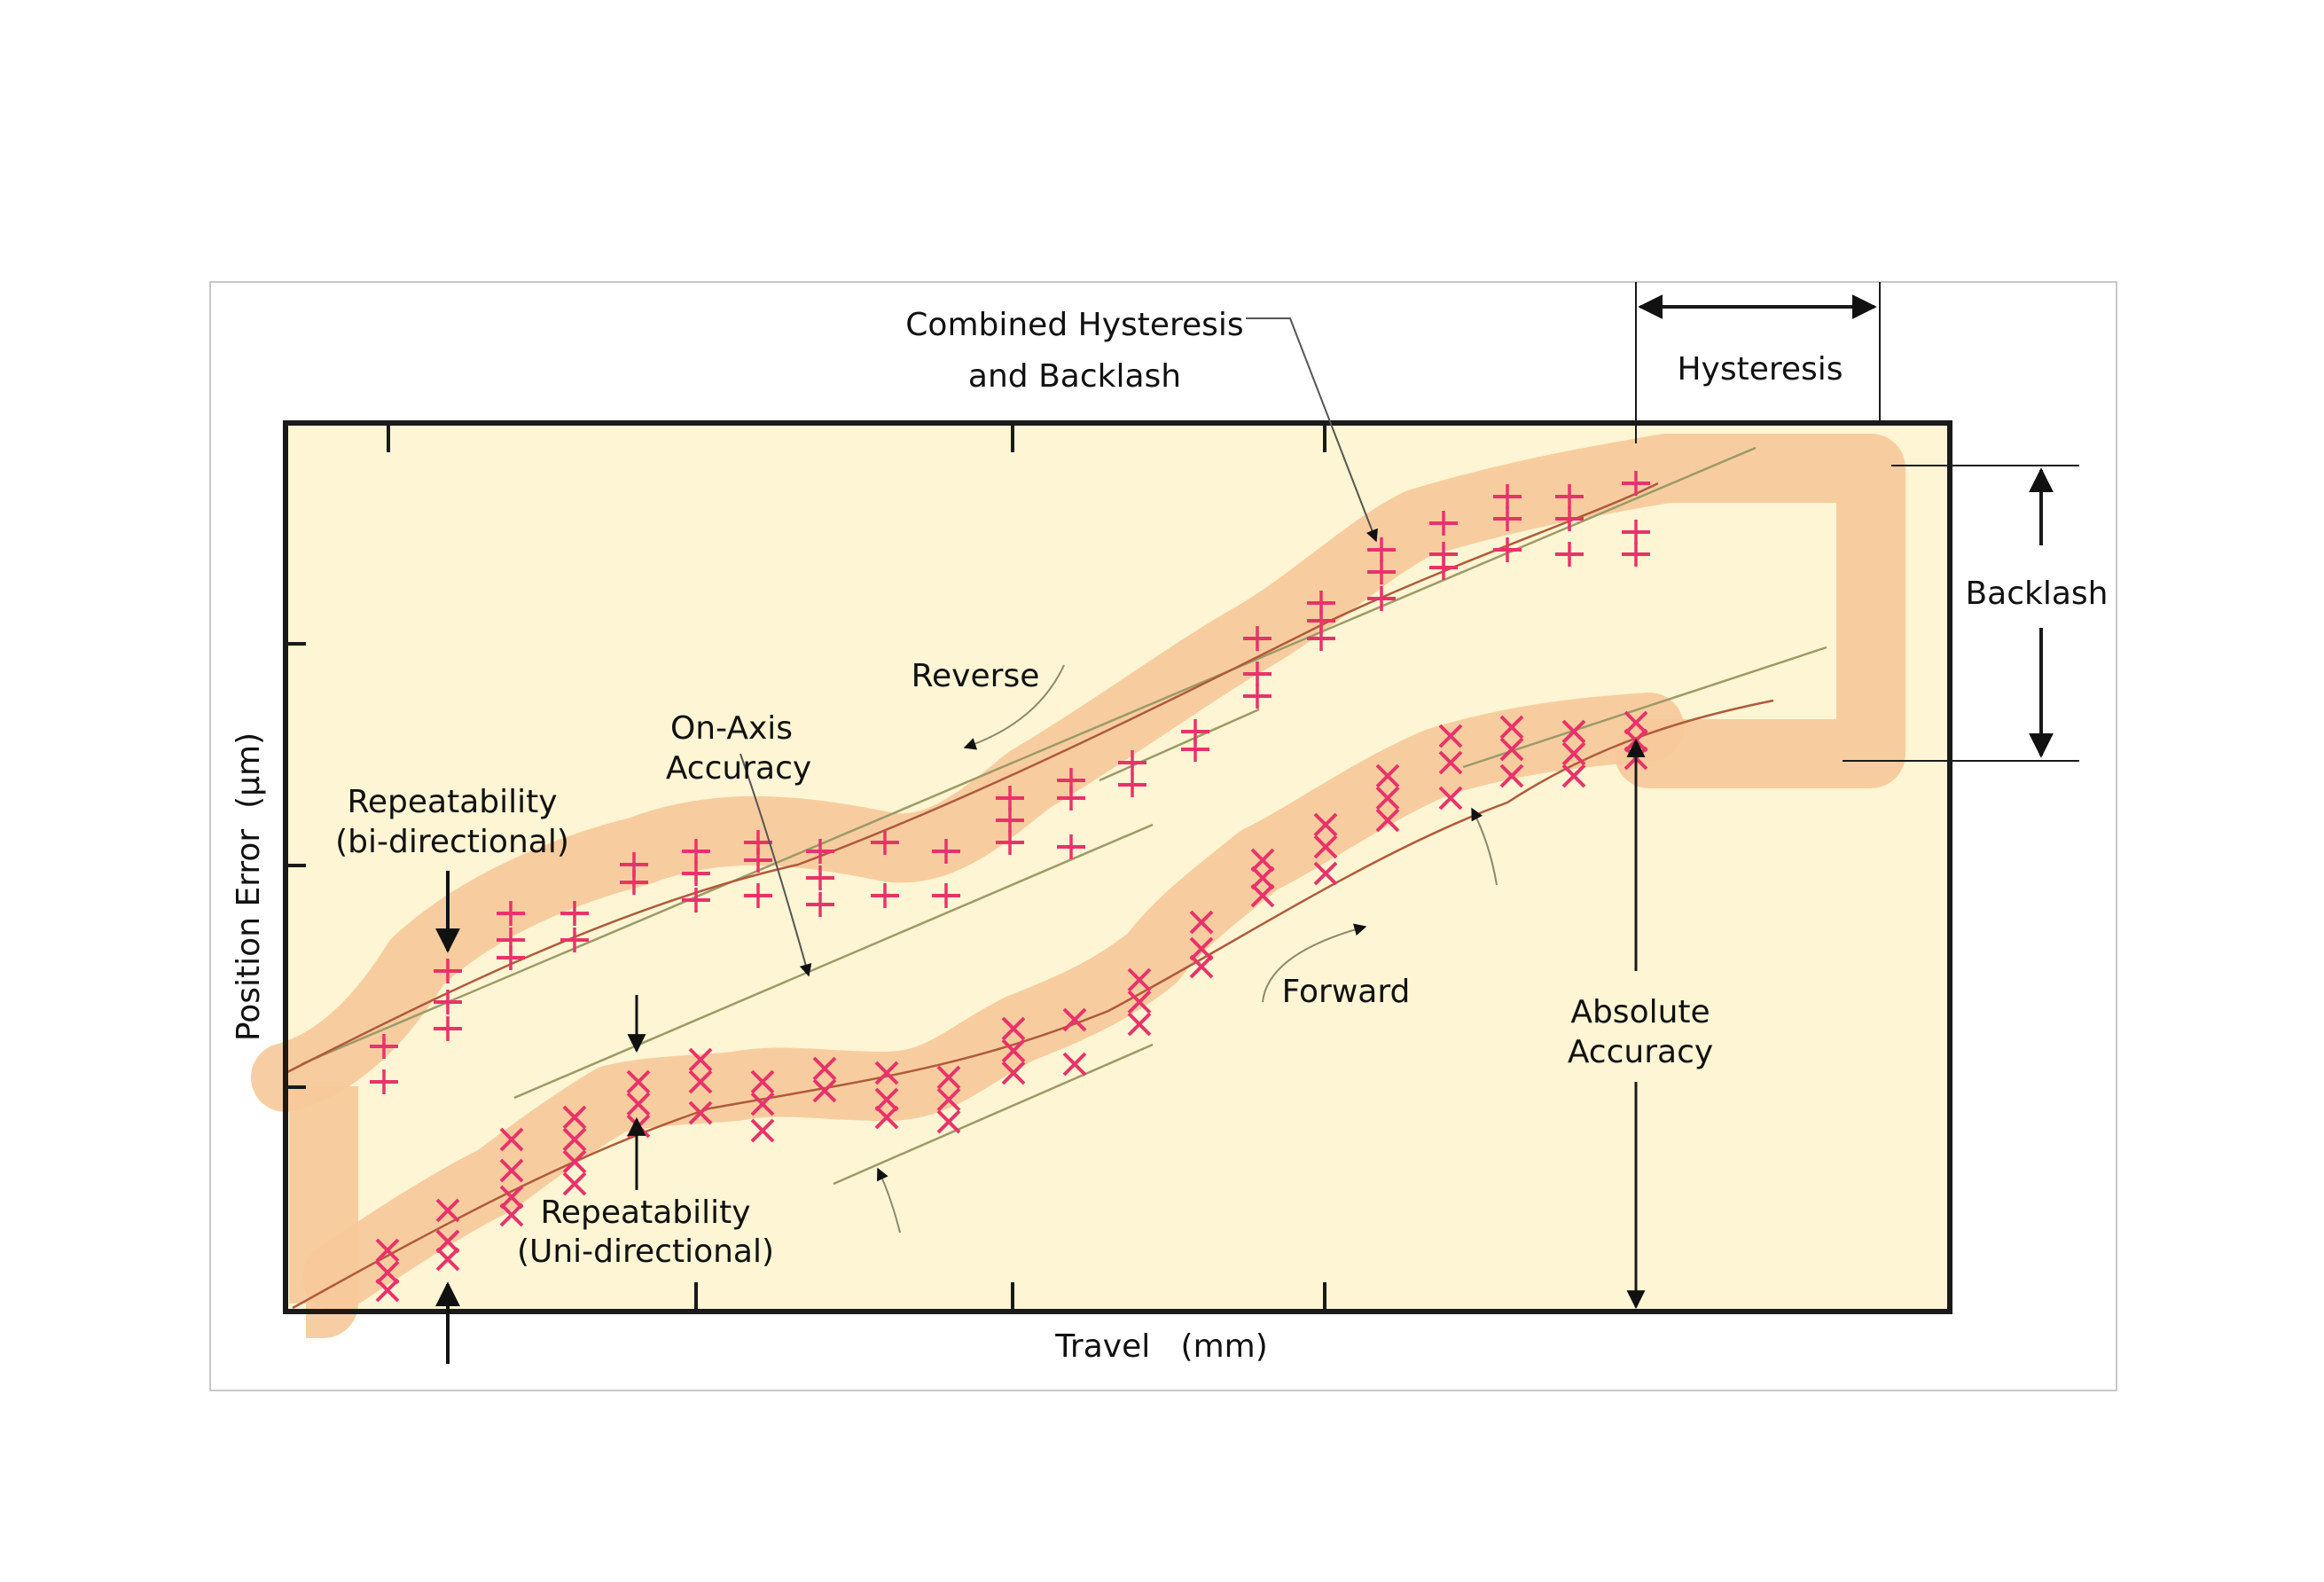 The width and height of the screenshot is (2324, 1582). I want to click on rep-uni-label-line2: (Uni-directional), so click(645, 1251).